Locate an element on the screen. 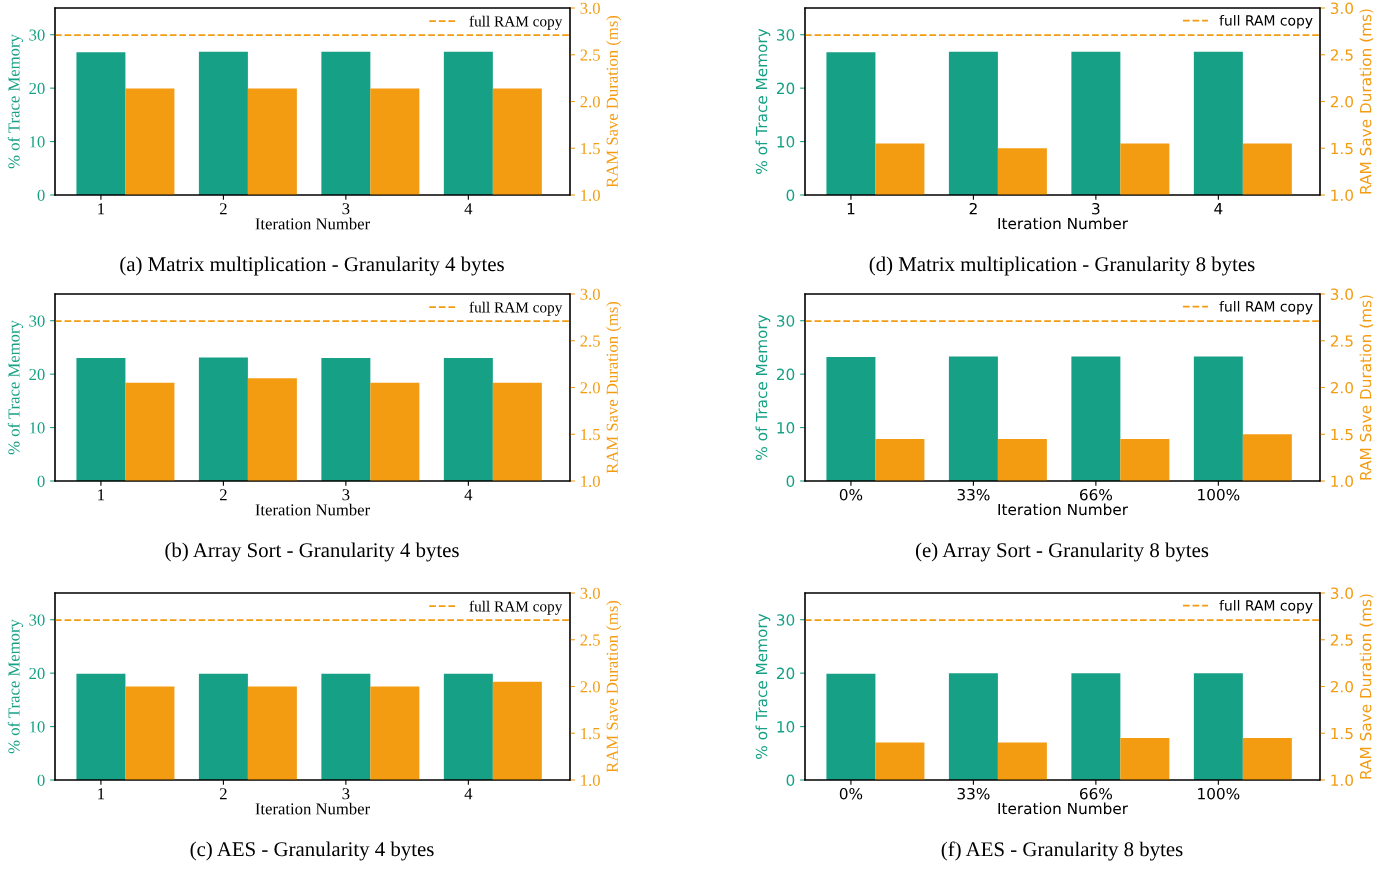 This screenshot has width=1395, height=871. text: (d) Matrix multiplication - Granularity 8 bytes is located at coordinates (1062, 266).